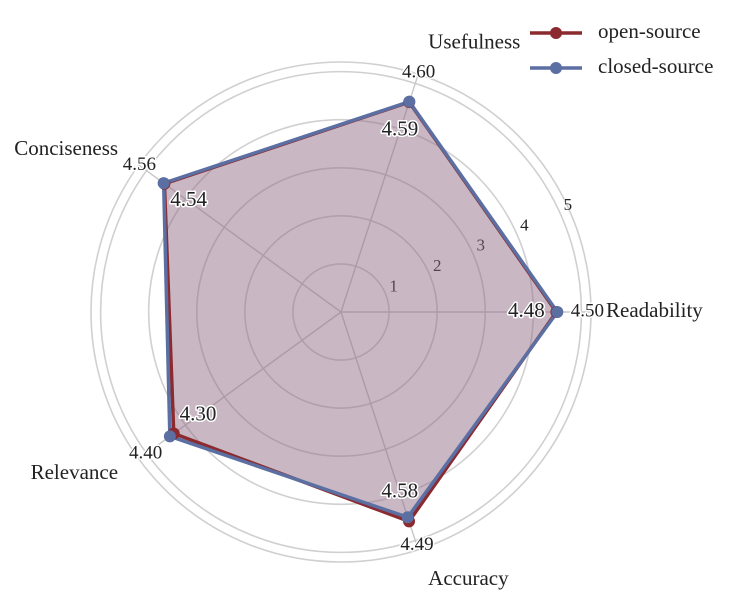 This screenshot has height=591, width=754. I want to click on value-label: 4.56, so click(139, 164).